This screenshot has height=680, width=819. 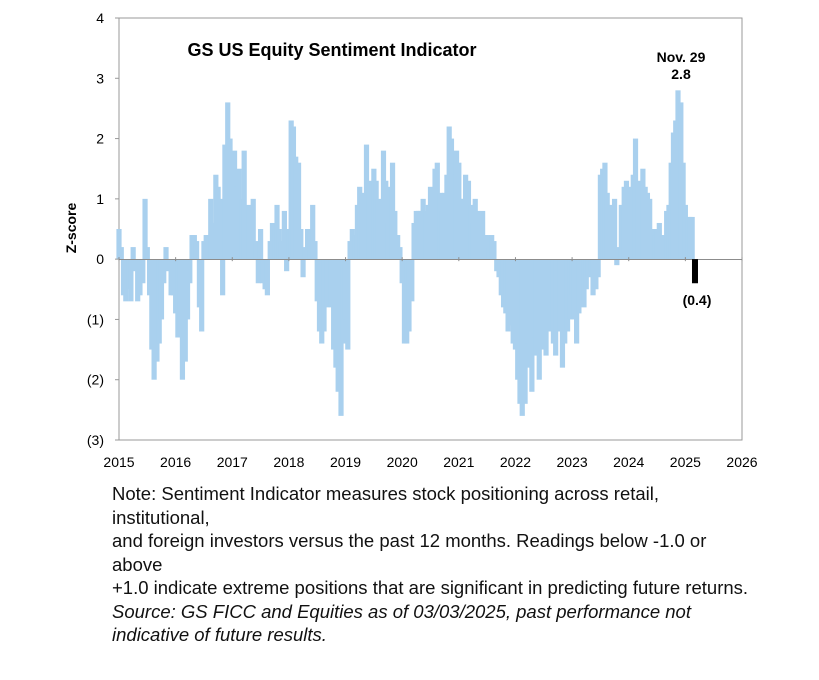 I want to click on y-tick-label: 1, so click(x=100, y=199).